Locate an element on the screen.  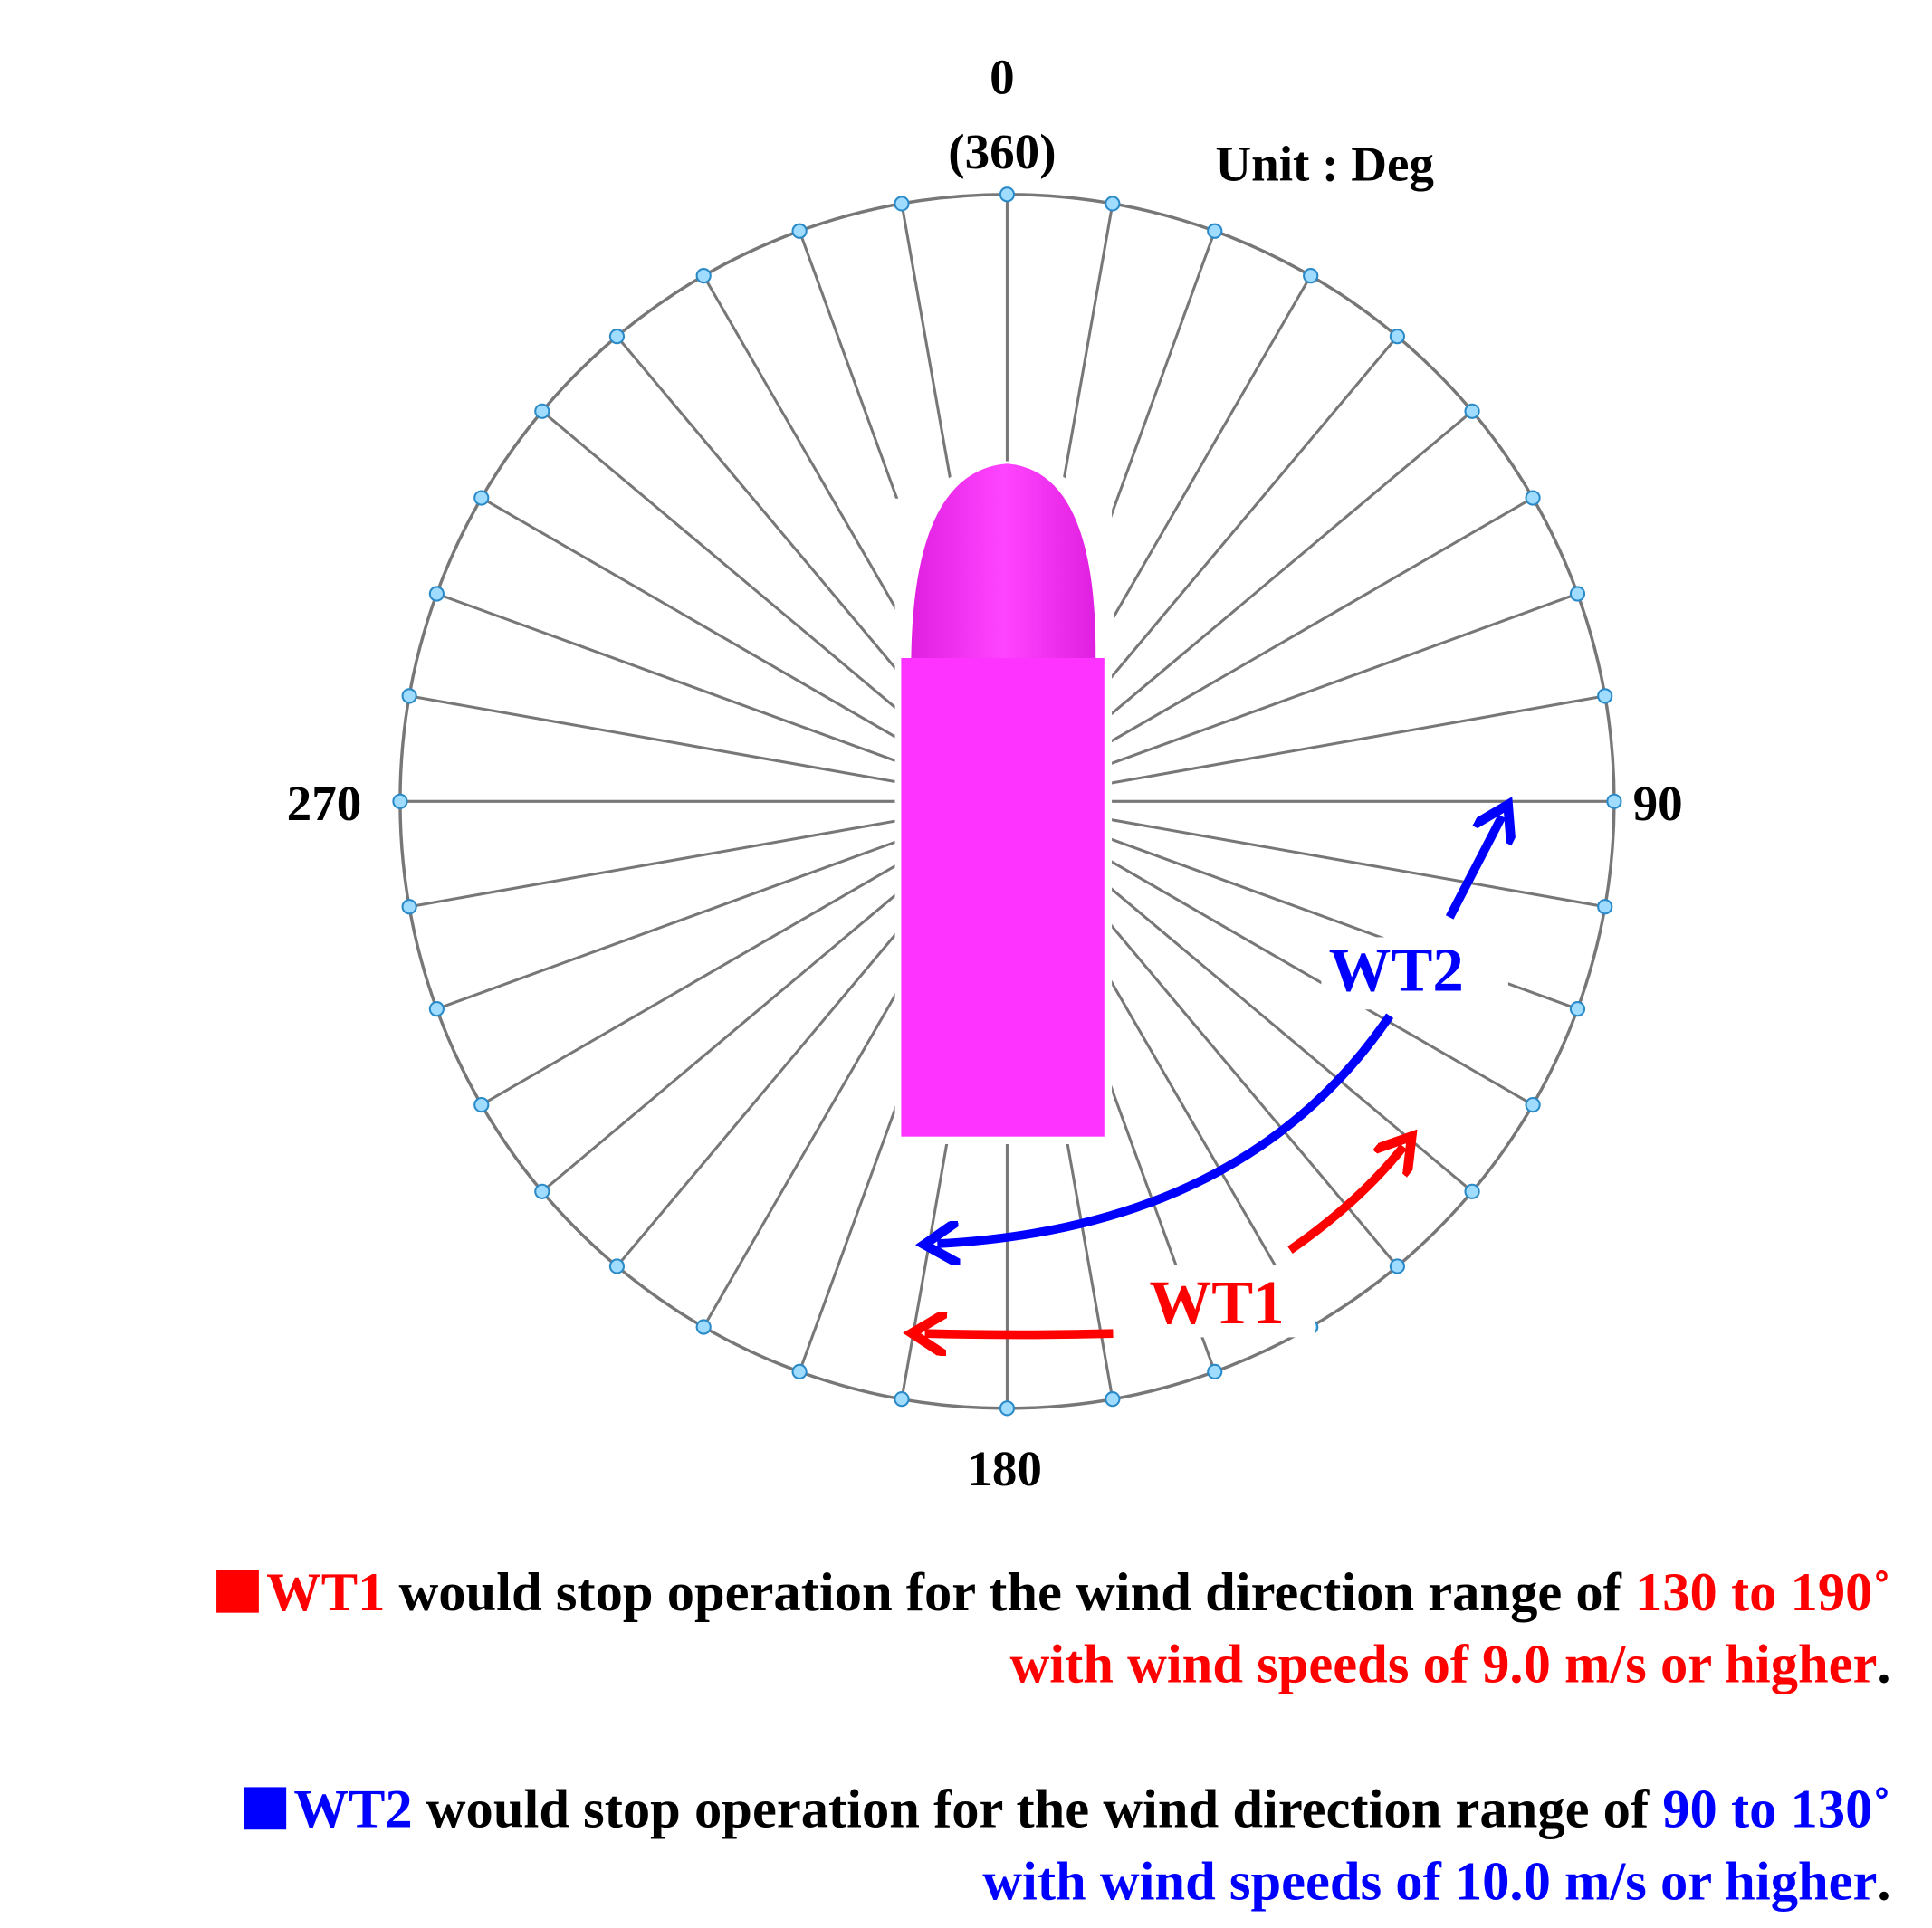
note-text: WT1 is located at coordinates (325, 1593).